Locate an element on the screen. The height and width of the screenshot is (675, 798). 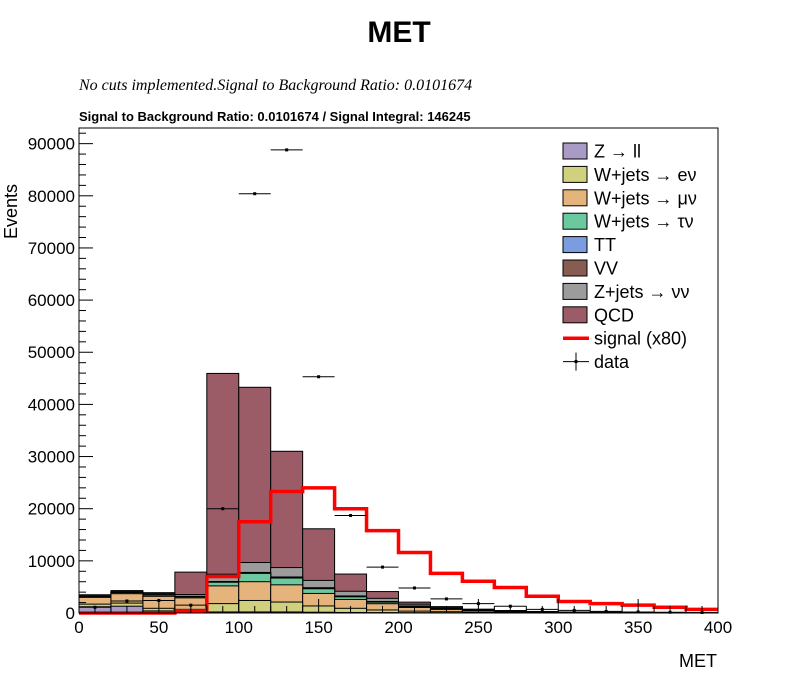
legend-label: Z → ll is located at coordinates (617, 152).